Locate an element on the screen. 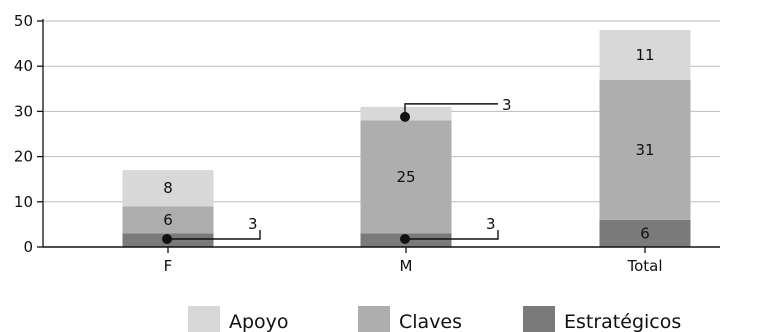 Image resolution: width=771 pixels, height=332 pixels. data-label-f-estrategicos-marker is located at coordinates (167, 239).